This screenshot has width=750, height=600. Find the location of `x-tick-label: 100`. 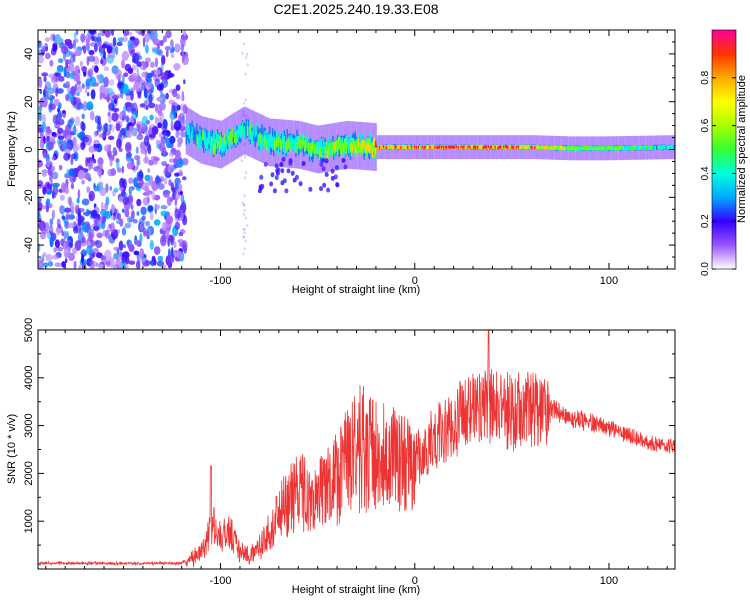

x-tick-label: 100 is located at coordinates (609, 581).